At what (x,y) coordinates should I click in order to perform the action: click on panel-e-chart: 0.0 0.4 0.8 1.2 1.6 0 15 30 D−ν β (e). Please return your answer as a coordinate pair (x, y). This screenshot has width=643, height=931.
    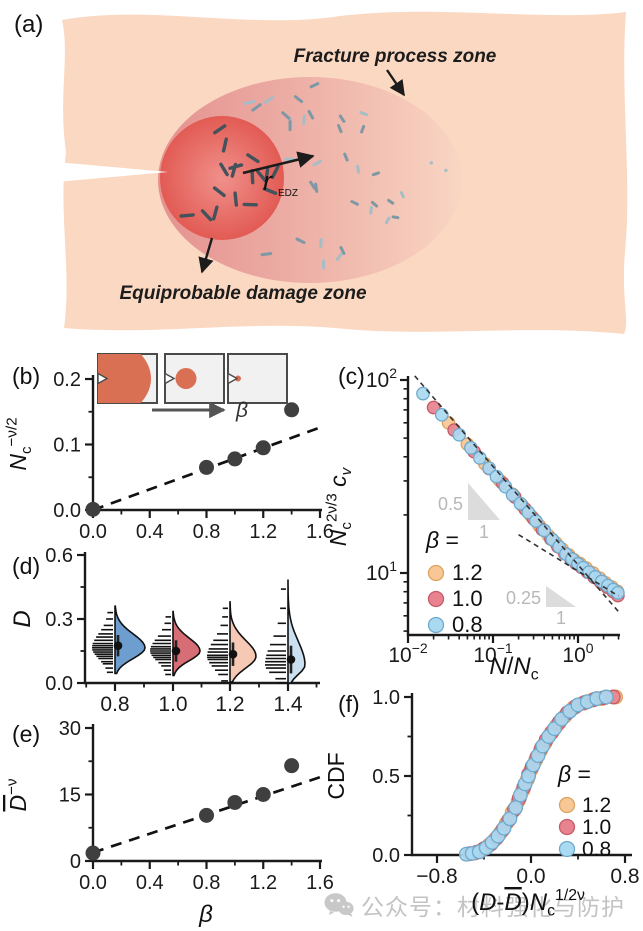
    Looking at the image, I should click on (167, 820).